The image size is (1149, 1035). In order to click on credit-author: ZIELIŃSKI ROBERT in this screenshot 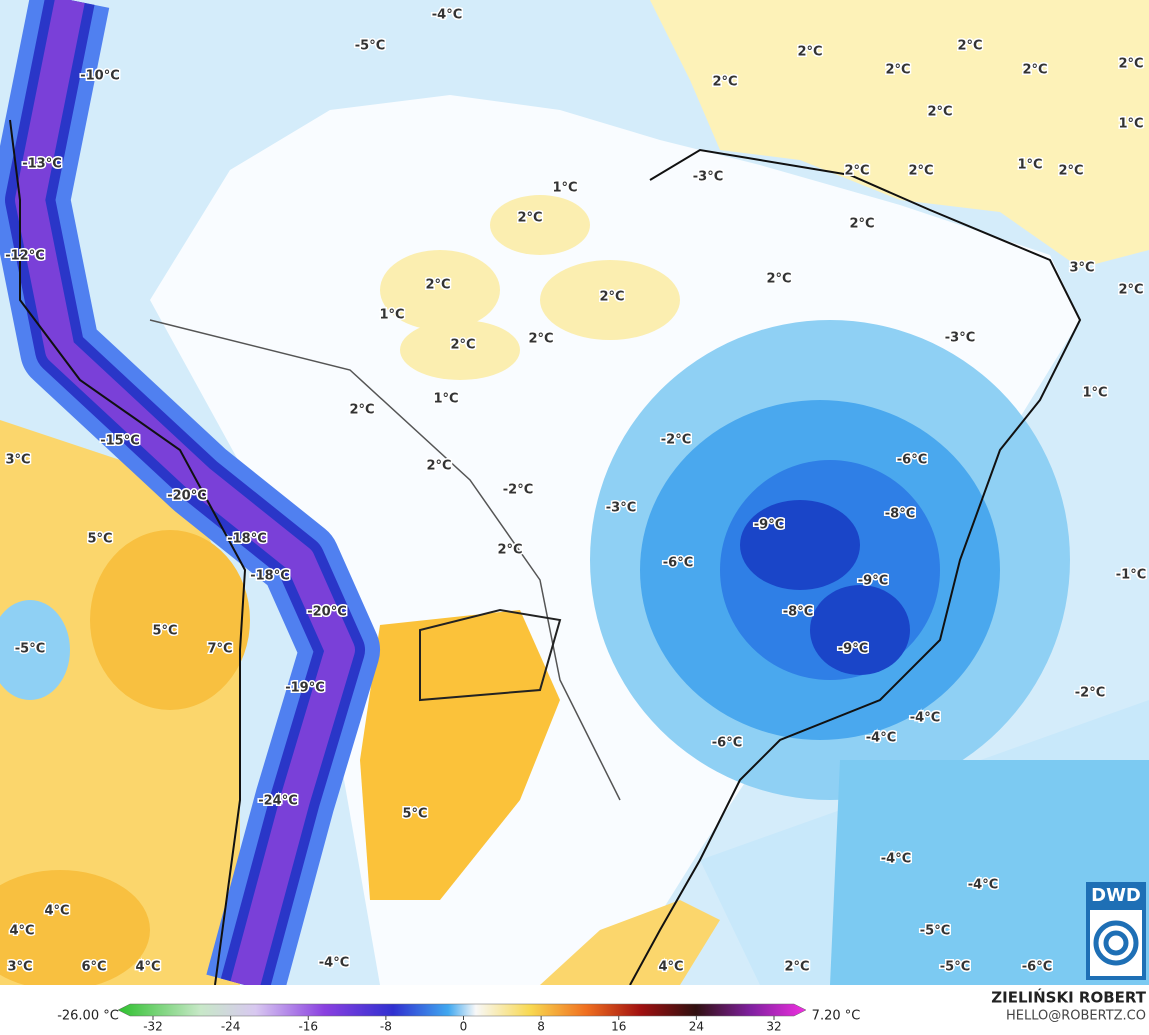, I will do `click(1068, 997)`.